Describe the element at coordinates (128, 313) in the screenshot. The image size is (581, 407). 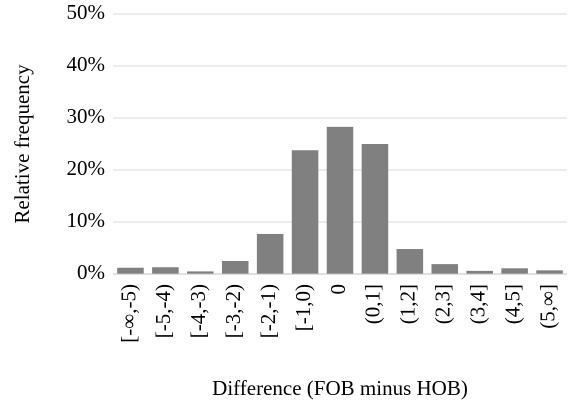
I see `x-tick-label: [-∞,-5)` at that location.